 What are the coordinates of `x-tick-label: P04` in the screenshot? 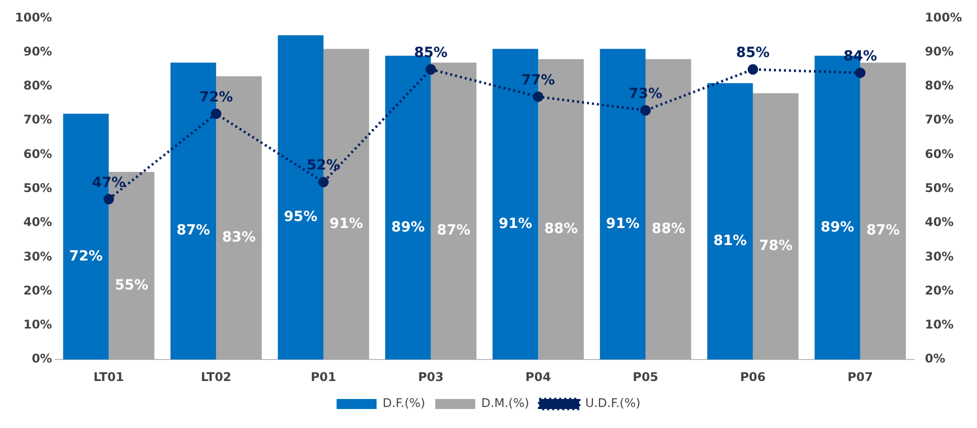 It's located at (538, 377).